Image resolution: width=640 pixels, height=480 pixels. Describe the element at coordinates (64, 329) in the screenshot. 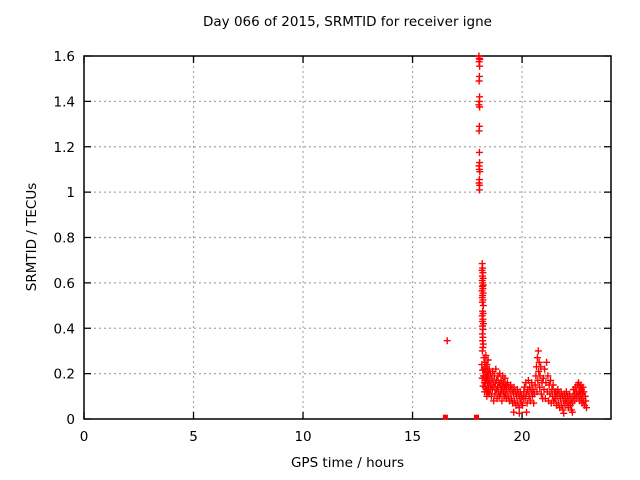

I see `y-tick-label: 0.4` at that location.